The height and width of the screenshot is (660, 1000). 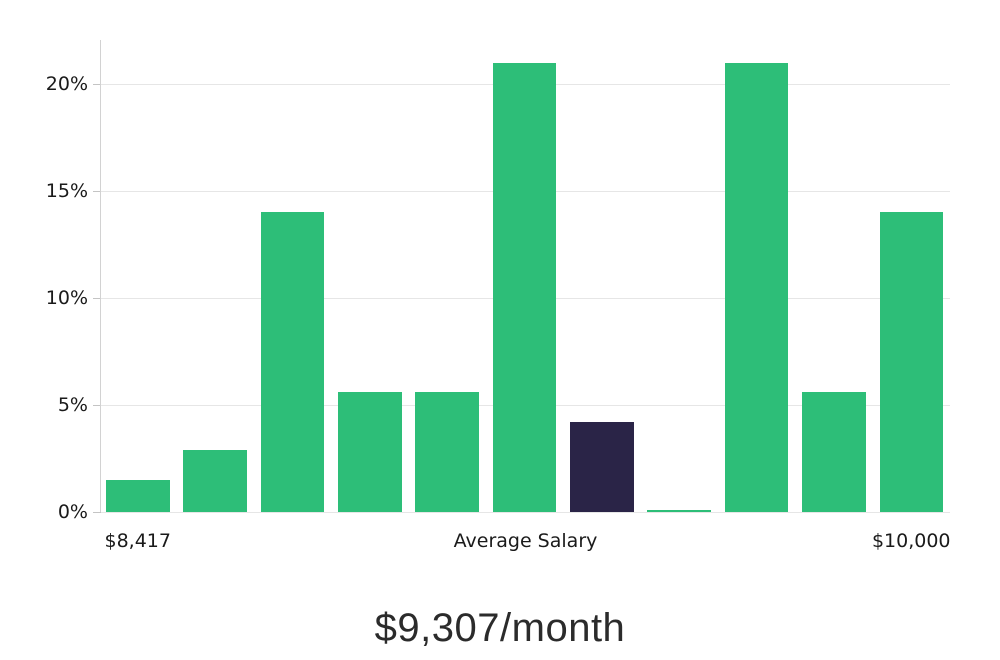 What do you see at coordinates (500, 628) in the screenshot?
I see `chart-title: $9,307/month` at bounding box center [500, 628].